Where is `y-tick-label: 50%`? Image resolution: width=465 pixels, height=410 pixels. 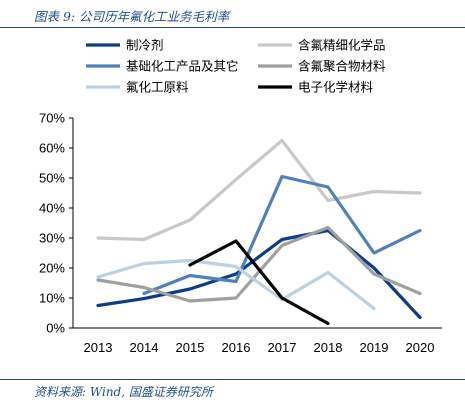
y-tick-label: 50% is located at coordinates (52, 178).